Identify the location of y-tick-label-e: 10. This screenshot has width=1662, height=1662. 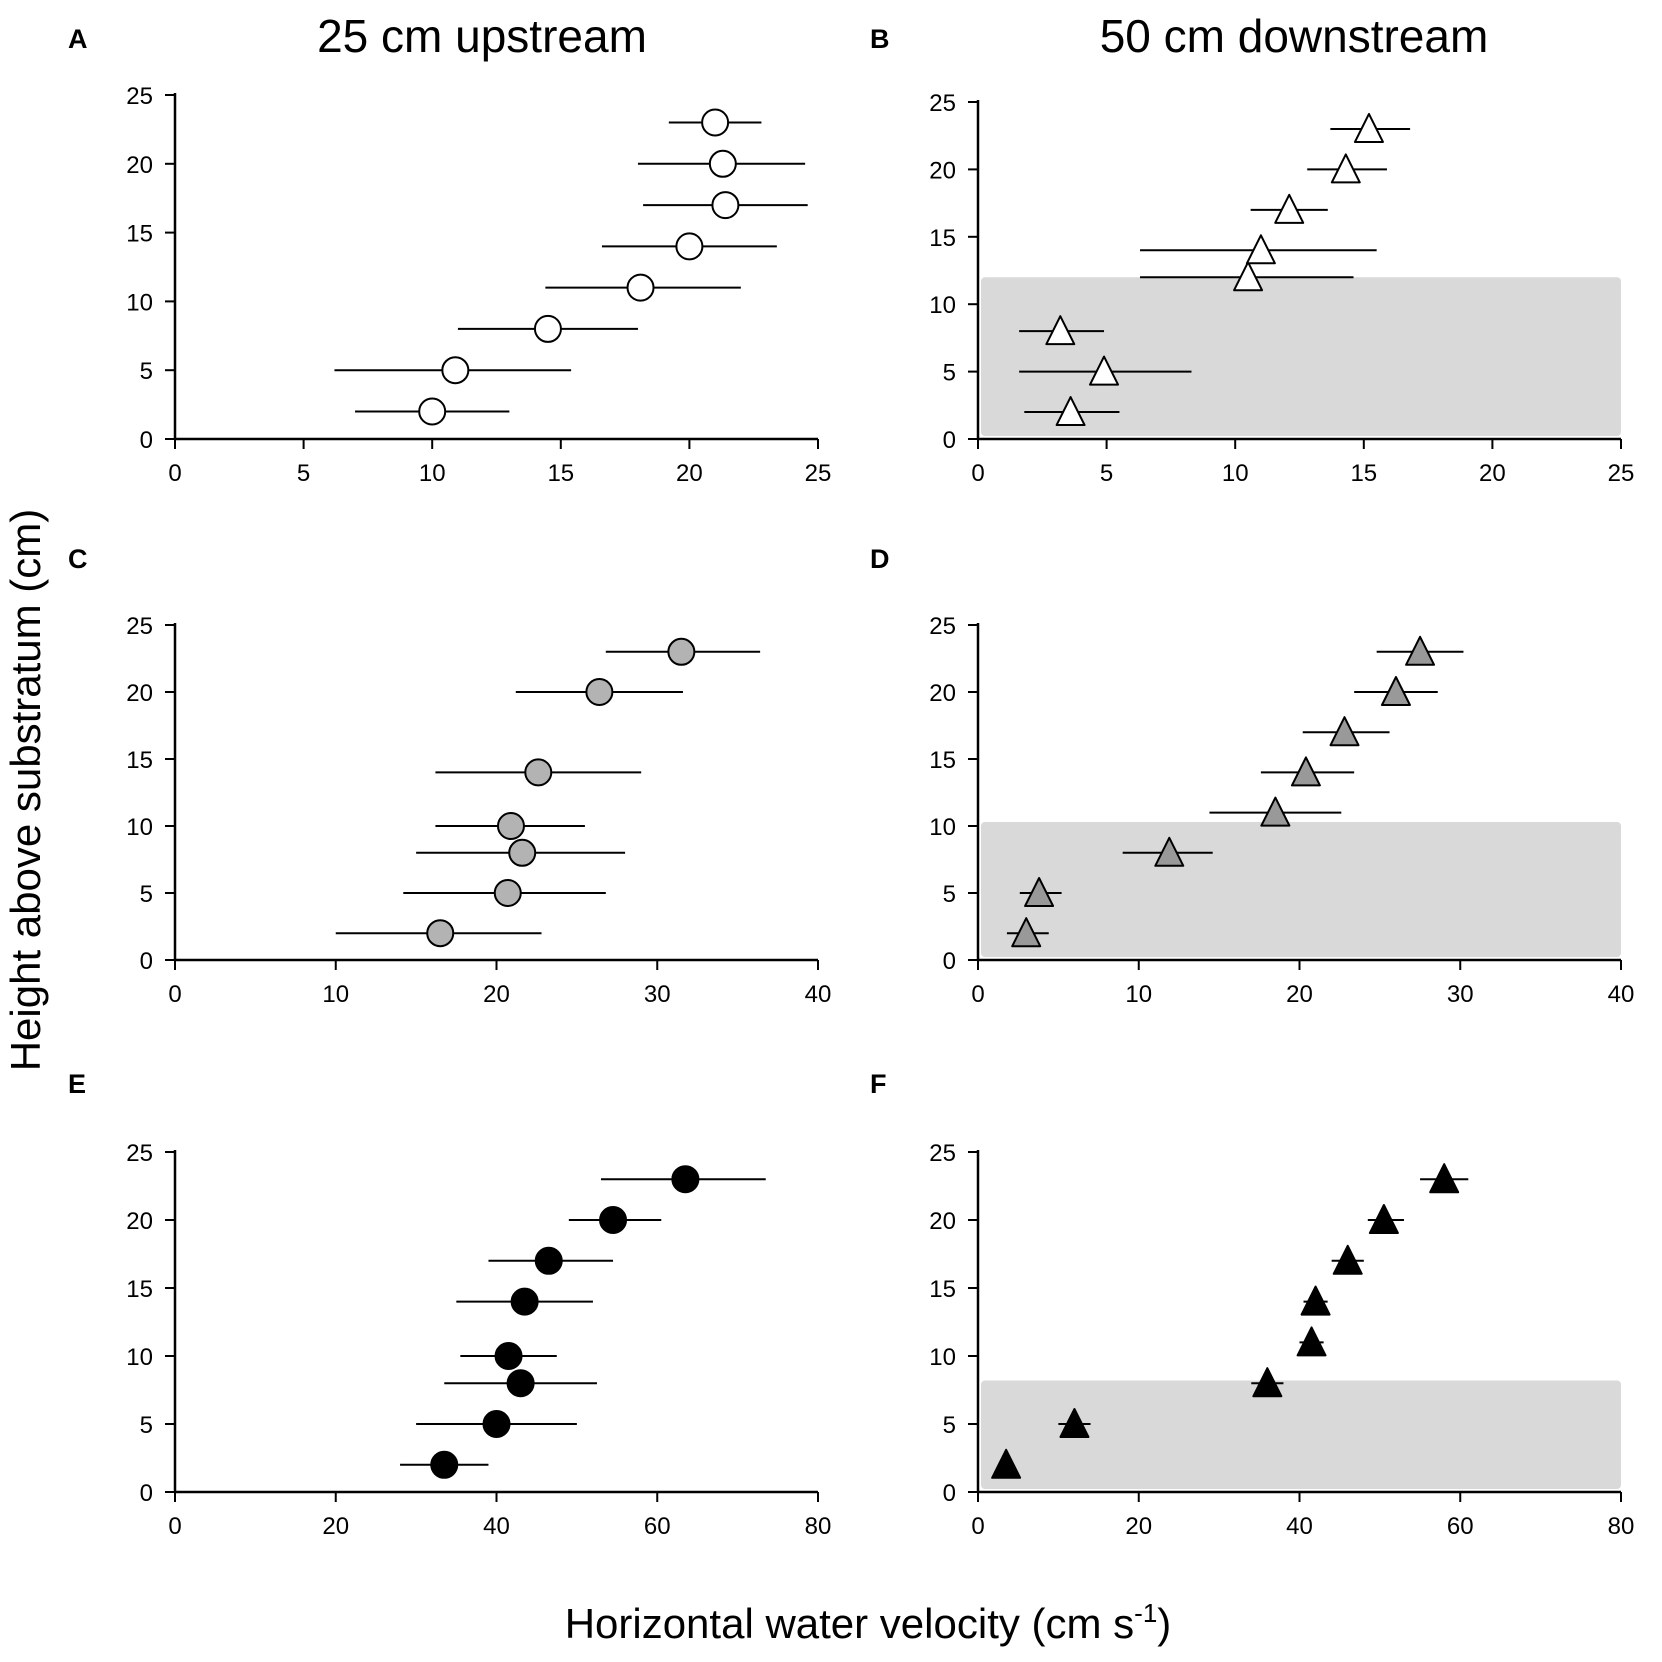
(139, 1357).